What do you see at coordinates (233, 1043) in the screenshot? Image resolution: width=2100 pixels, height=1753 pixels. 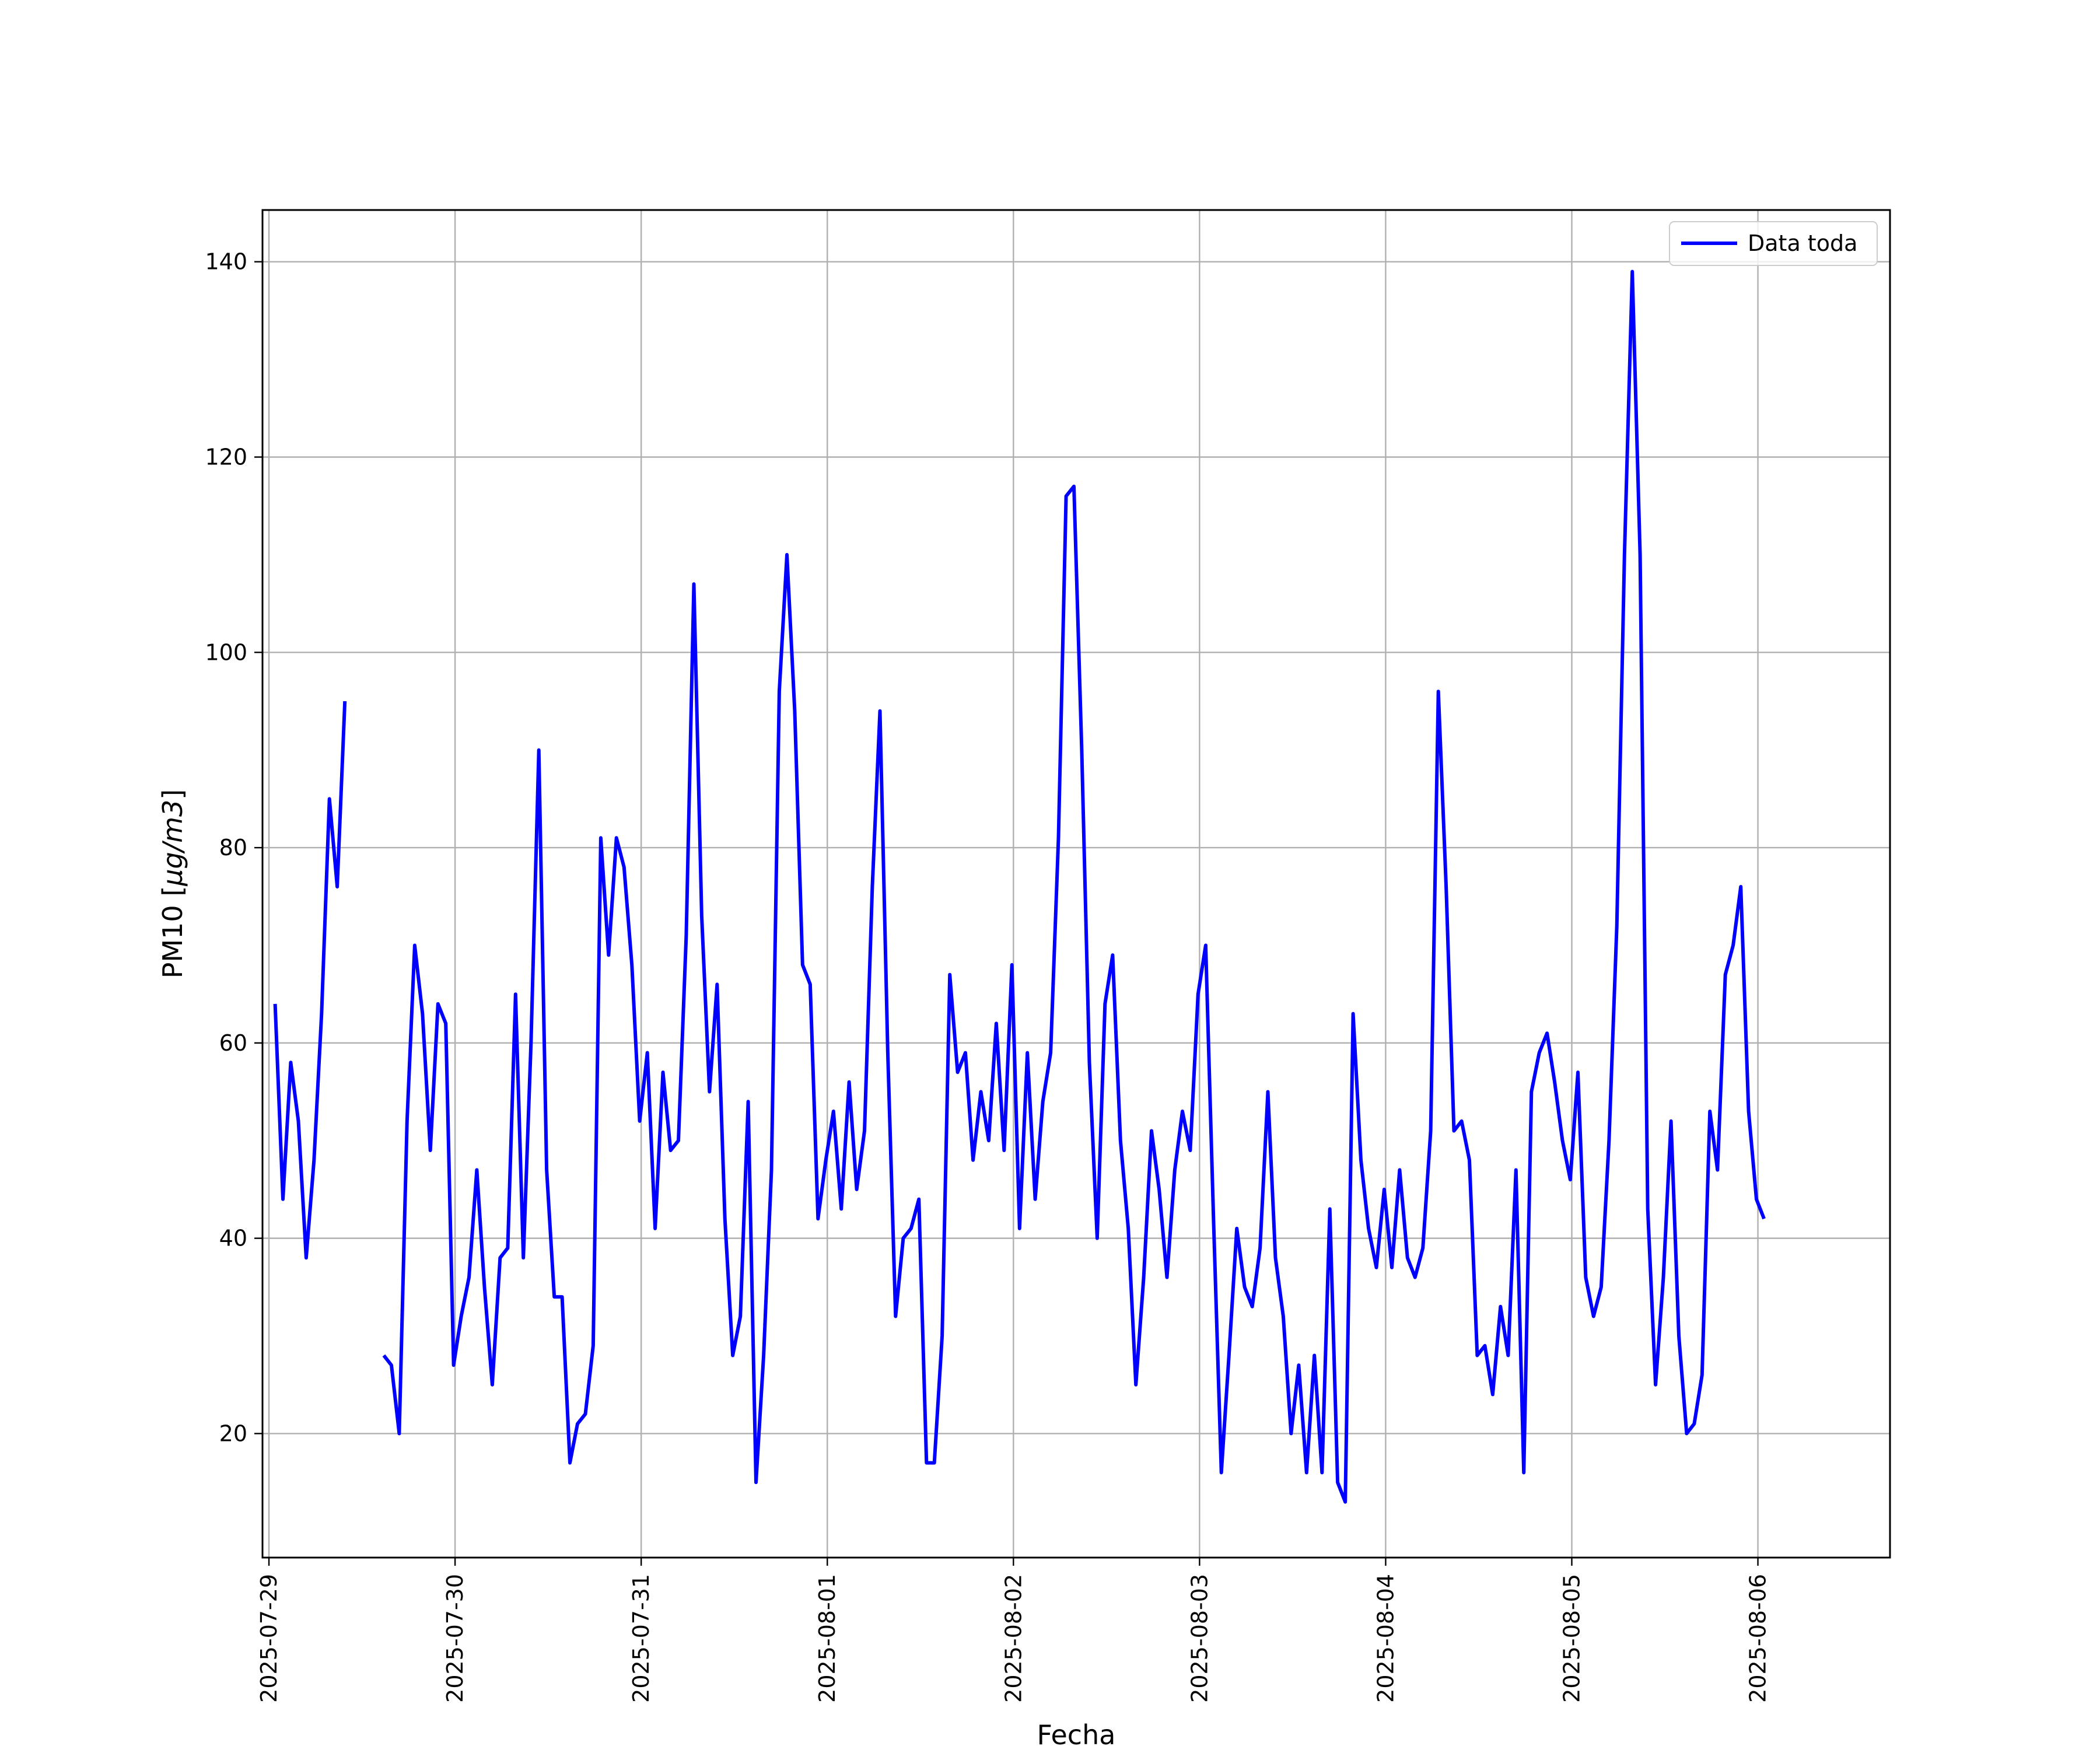 I see `y-tick-label: 60` at bounding box center [233, 1043].